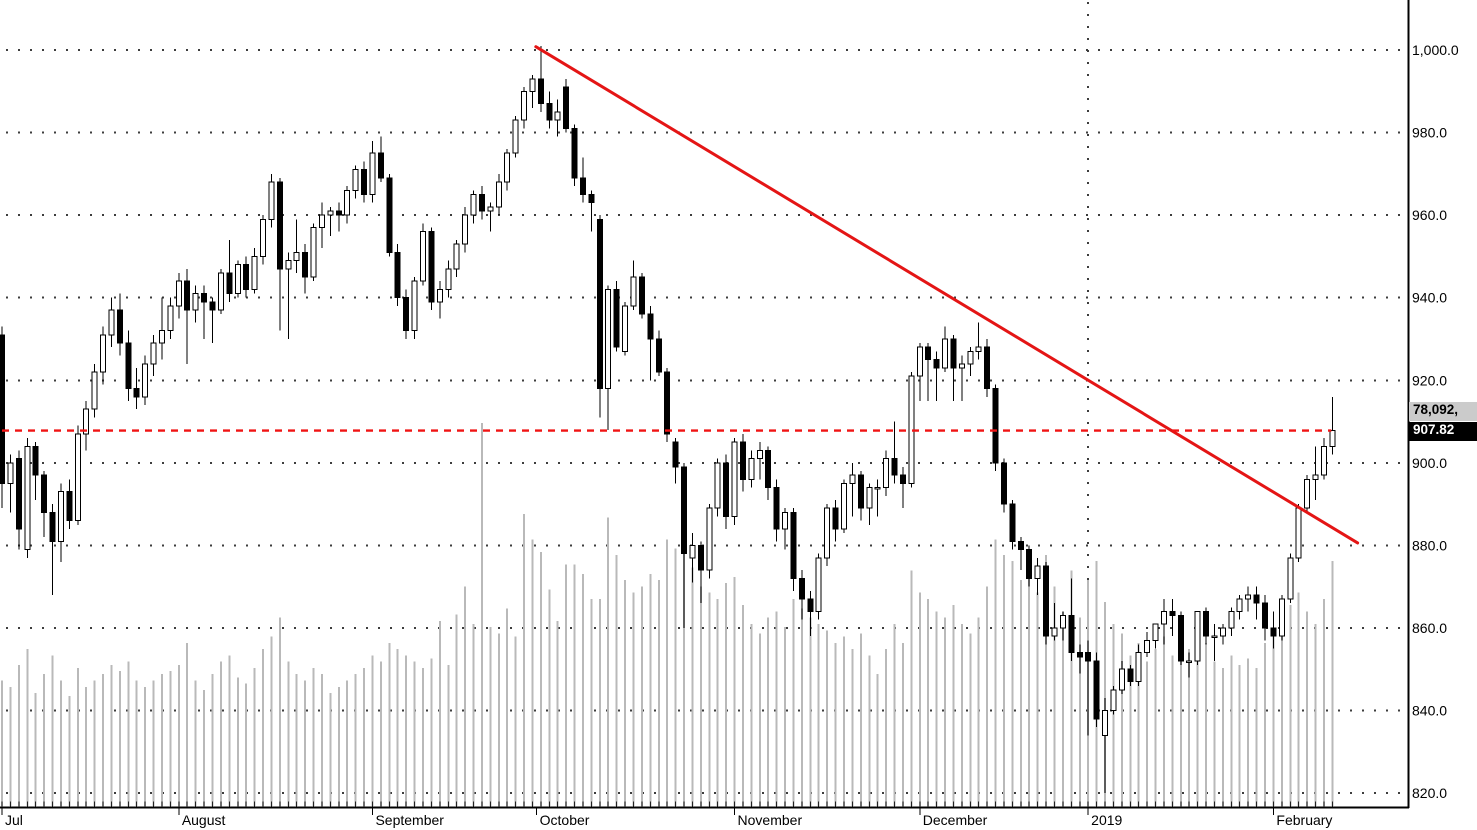 This screenshot has height=830, width=1477. Describe the element at coordinates (1435, 50) in the screenshot. I see `y-axis-label: 1,000.0` at that location.